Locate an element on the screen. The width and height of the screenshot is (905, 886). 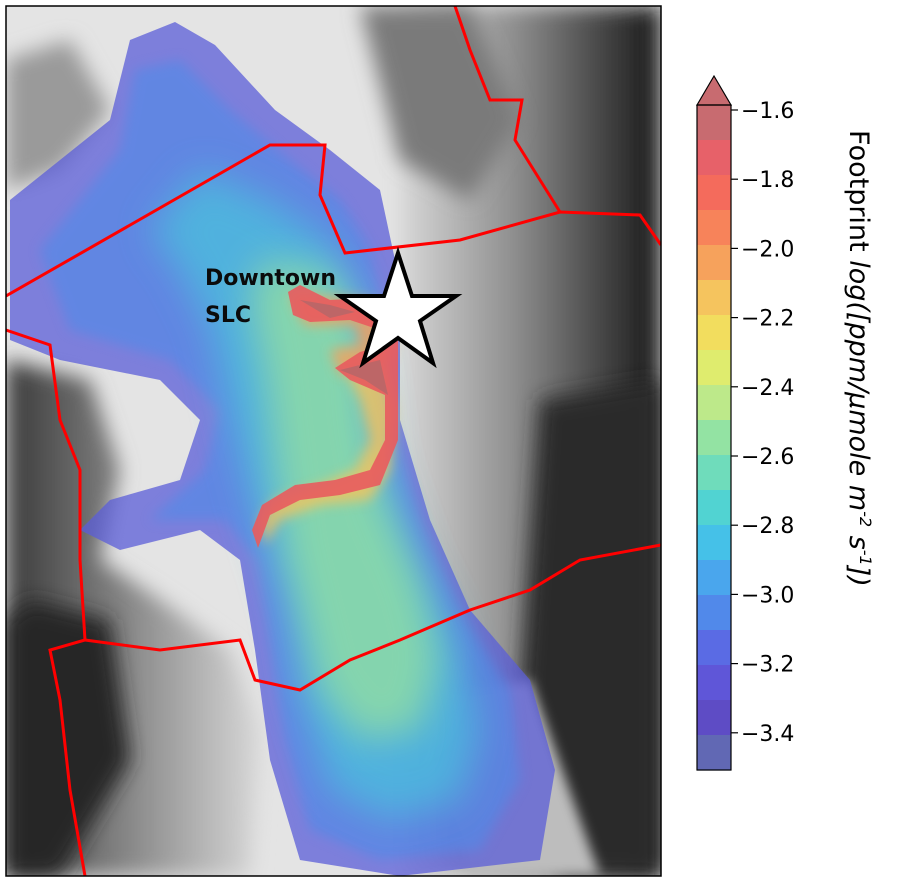
colorbar-tick-label: −2.0 is located at coordinates (767, 249).